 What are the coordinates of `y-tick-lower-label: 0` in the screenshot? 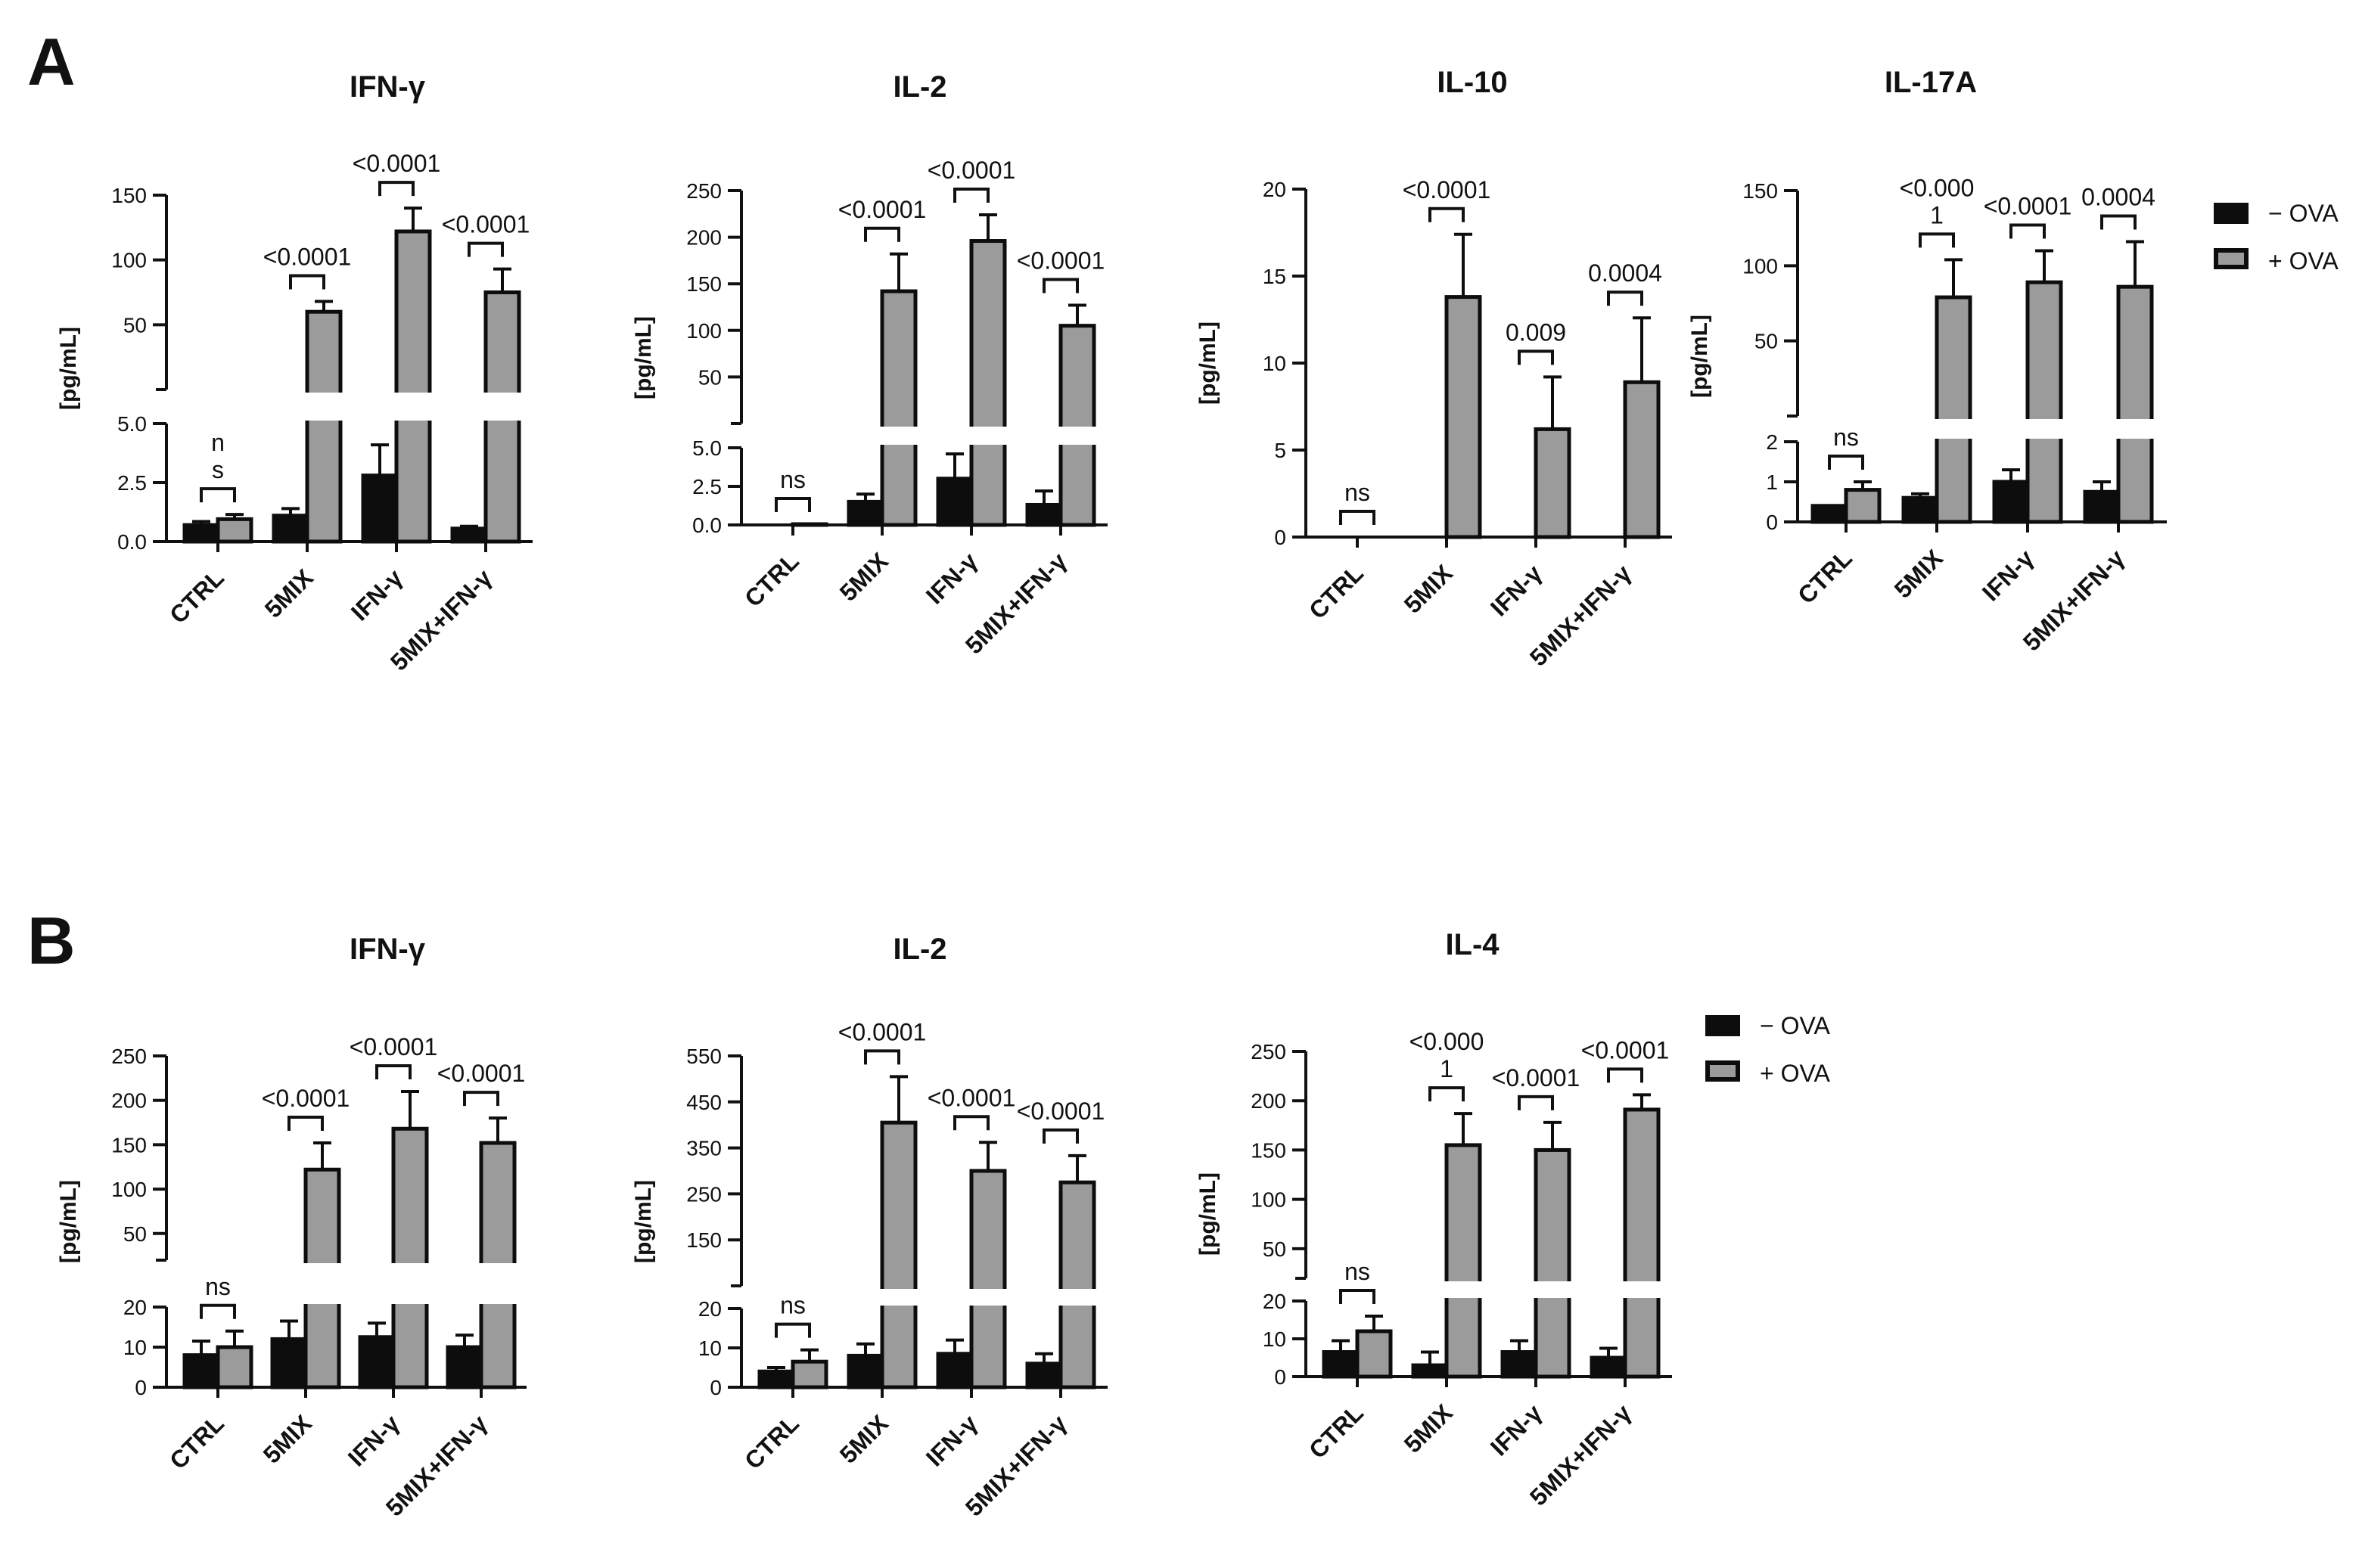 It's located at (141, 1388).